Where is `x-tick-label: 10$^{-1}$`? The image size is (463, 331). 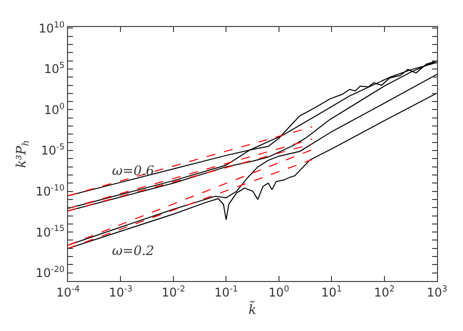 x-tick-label: 10$^{-1}$ is located at coordinates (226, 291).